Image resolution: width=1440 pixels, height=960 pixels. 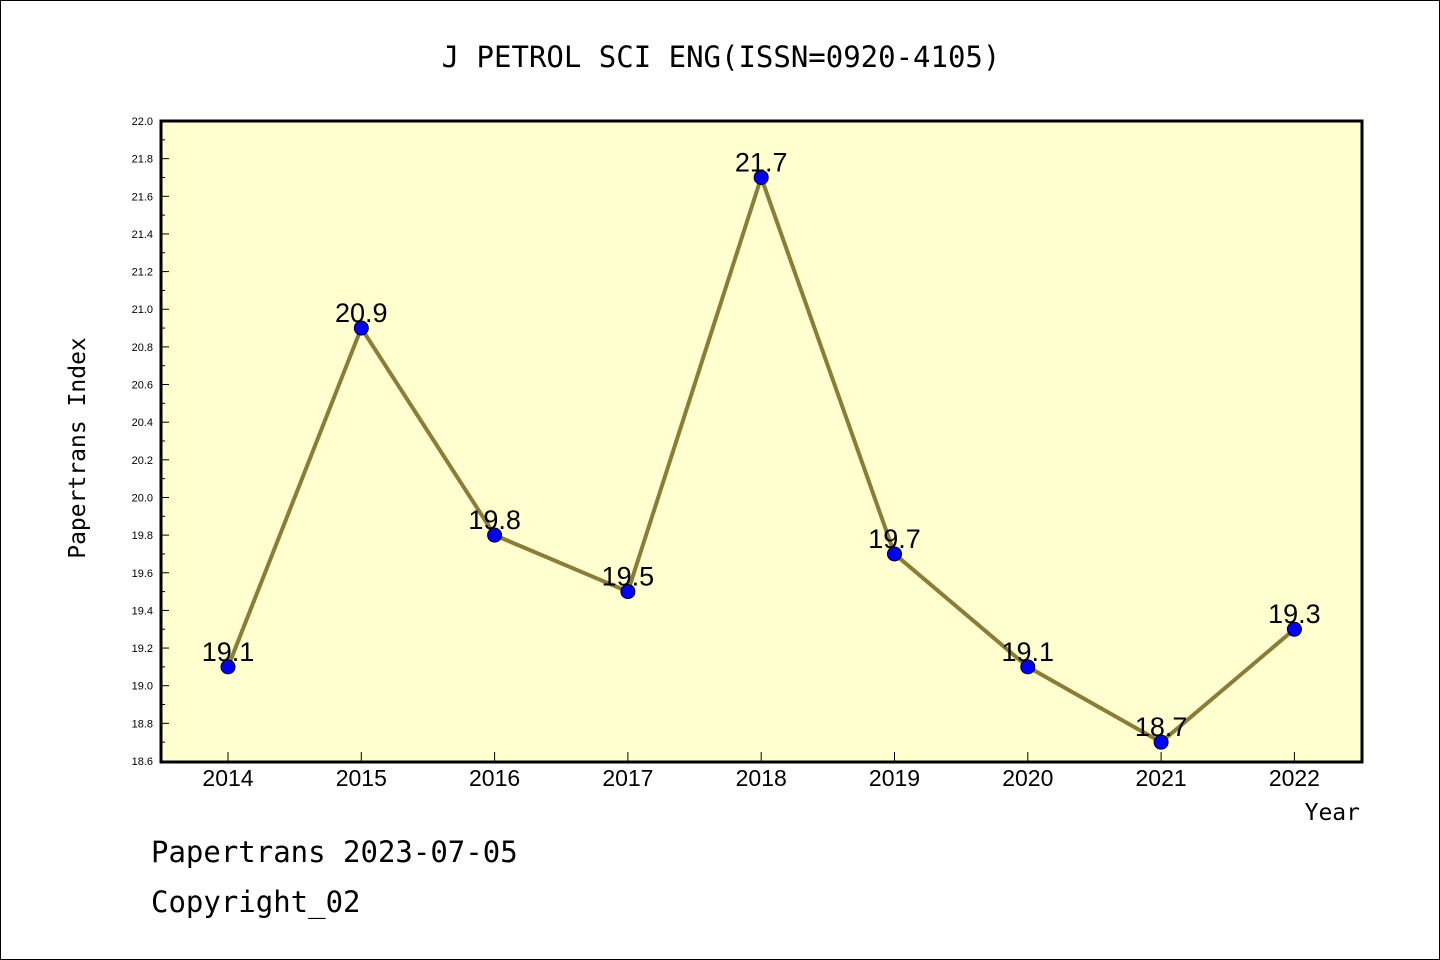 I want to click on y-tick-label: 19.8, so click(x=142, y=536).